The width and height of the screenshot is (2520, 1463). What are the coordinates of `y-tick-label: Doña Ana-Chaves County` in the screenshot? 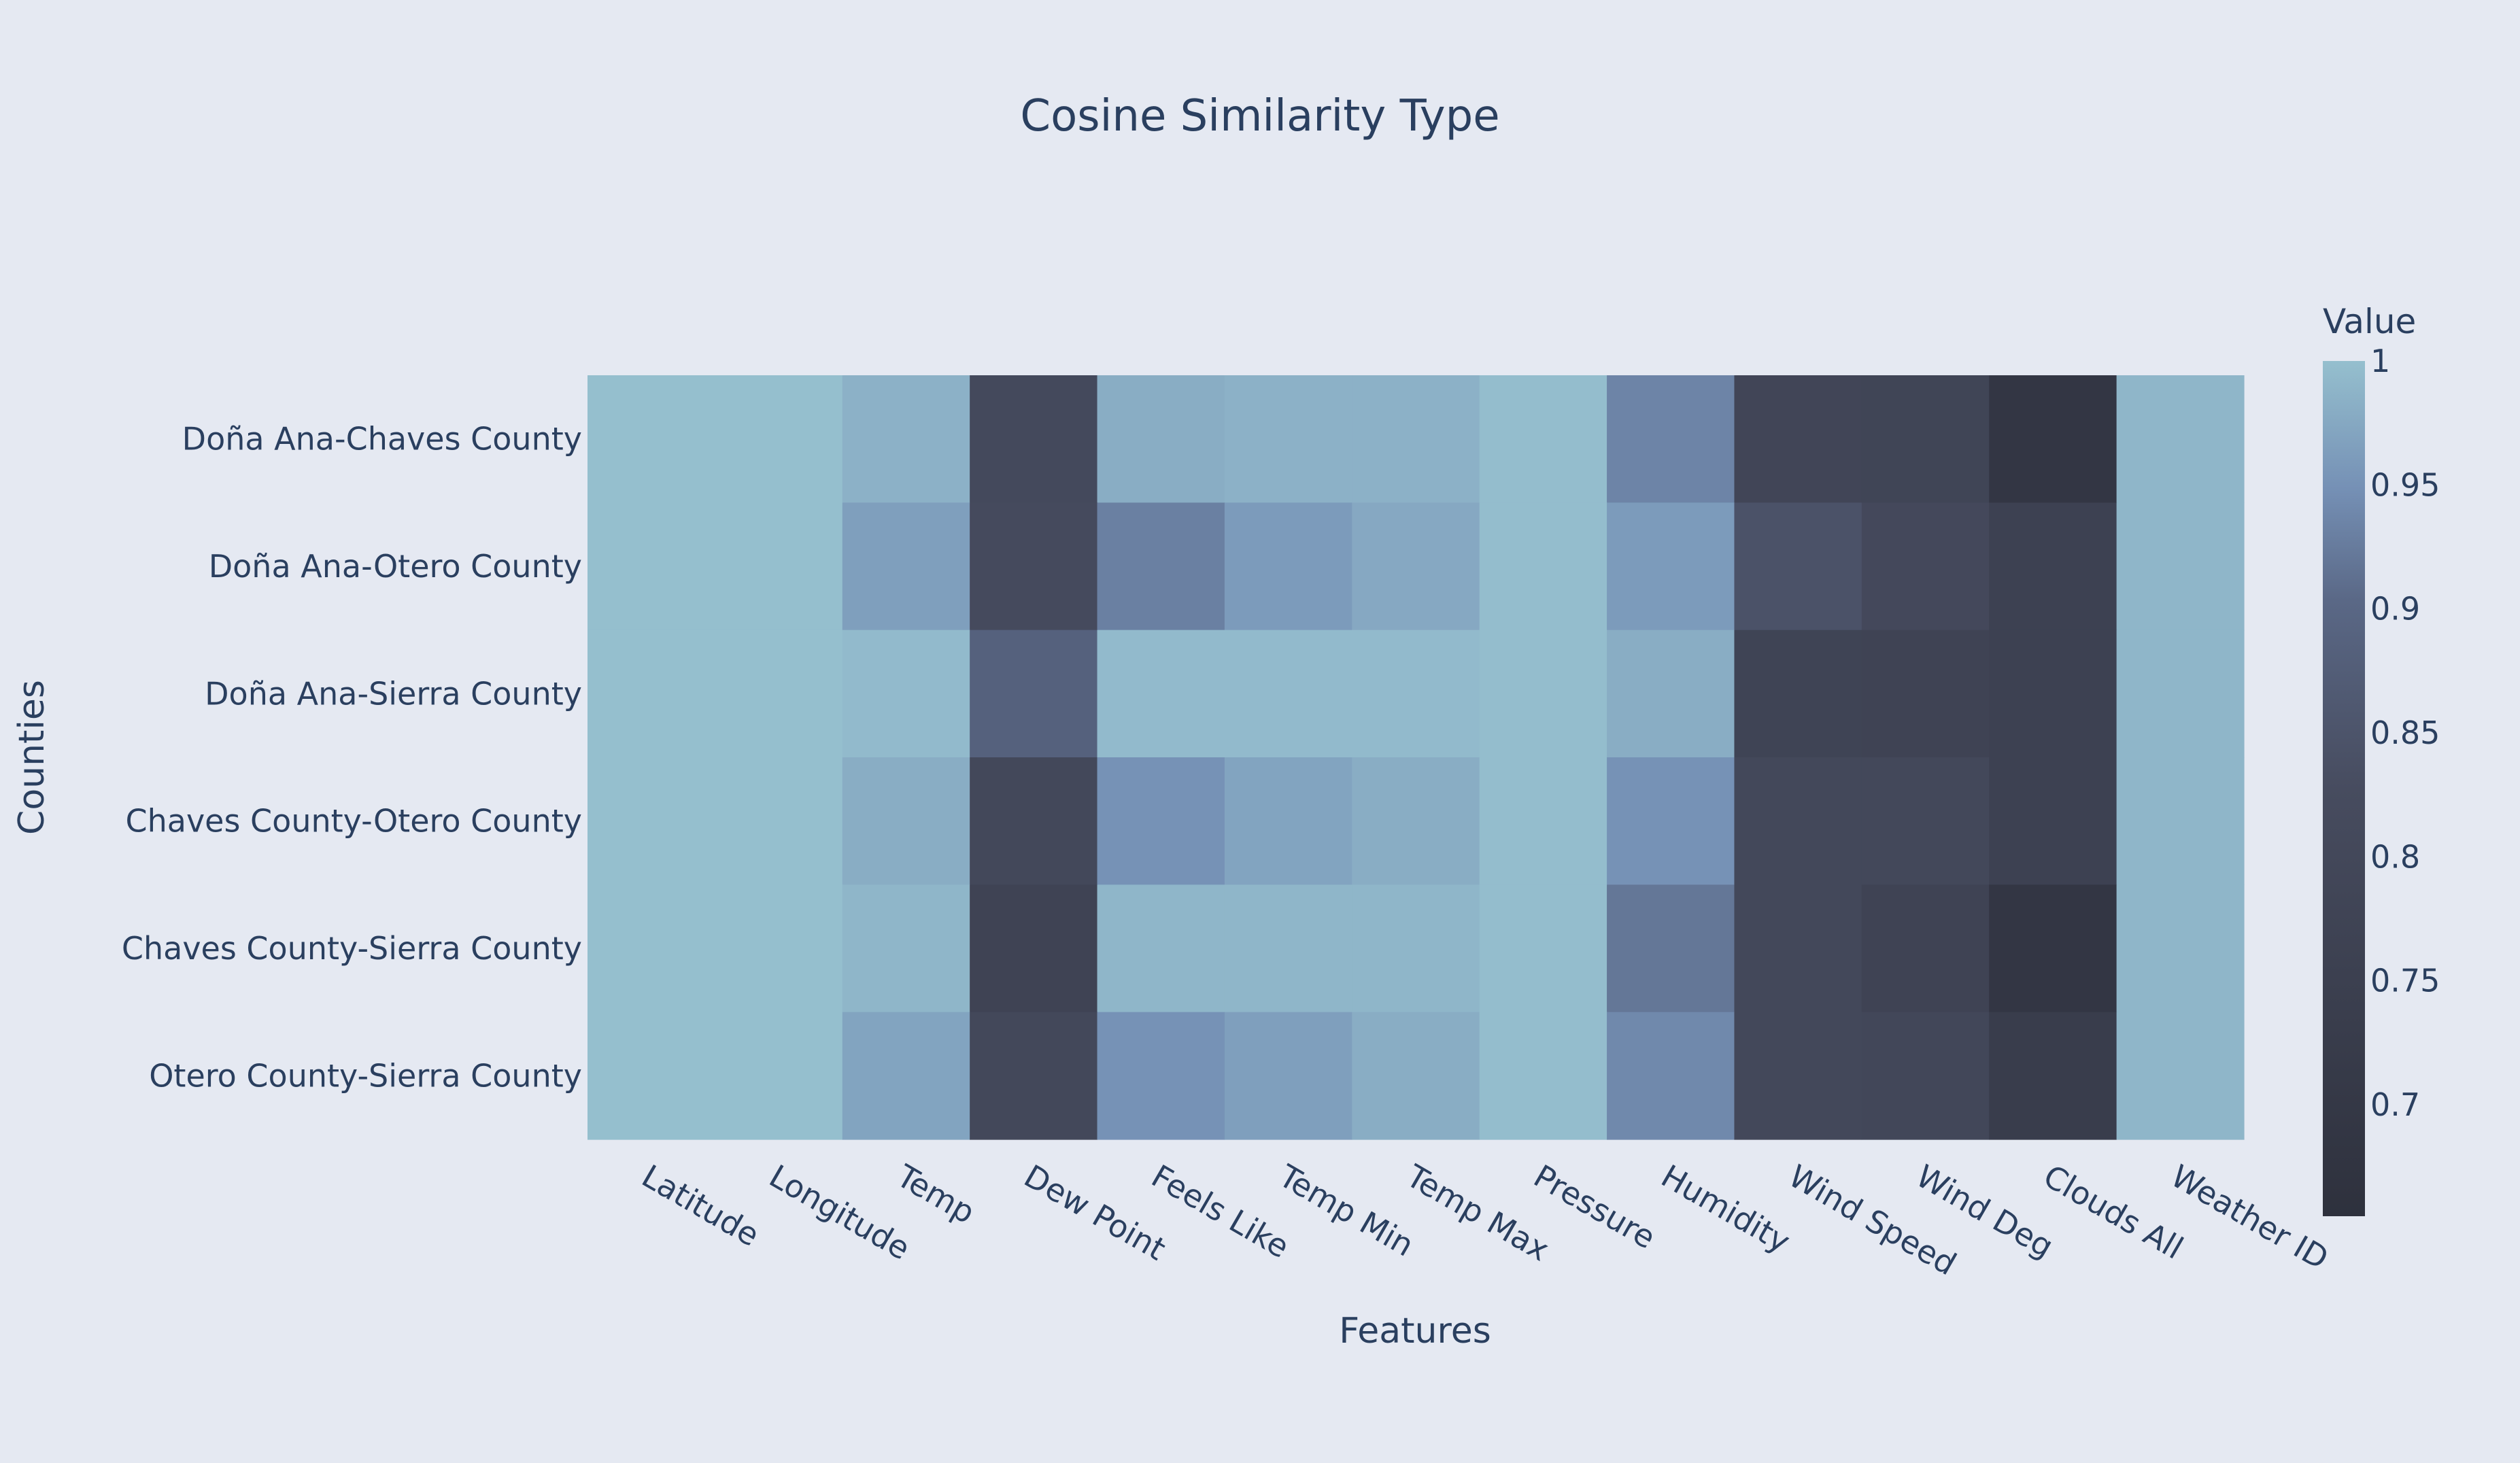 It's located at (382, 439).